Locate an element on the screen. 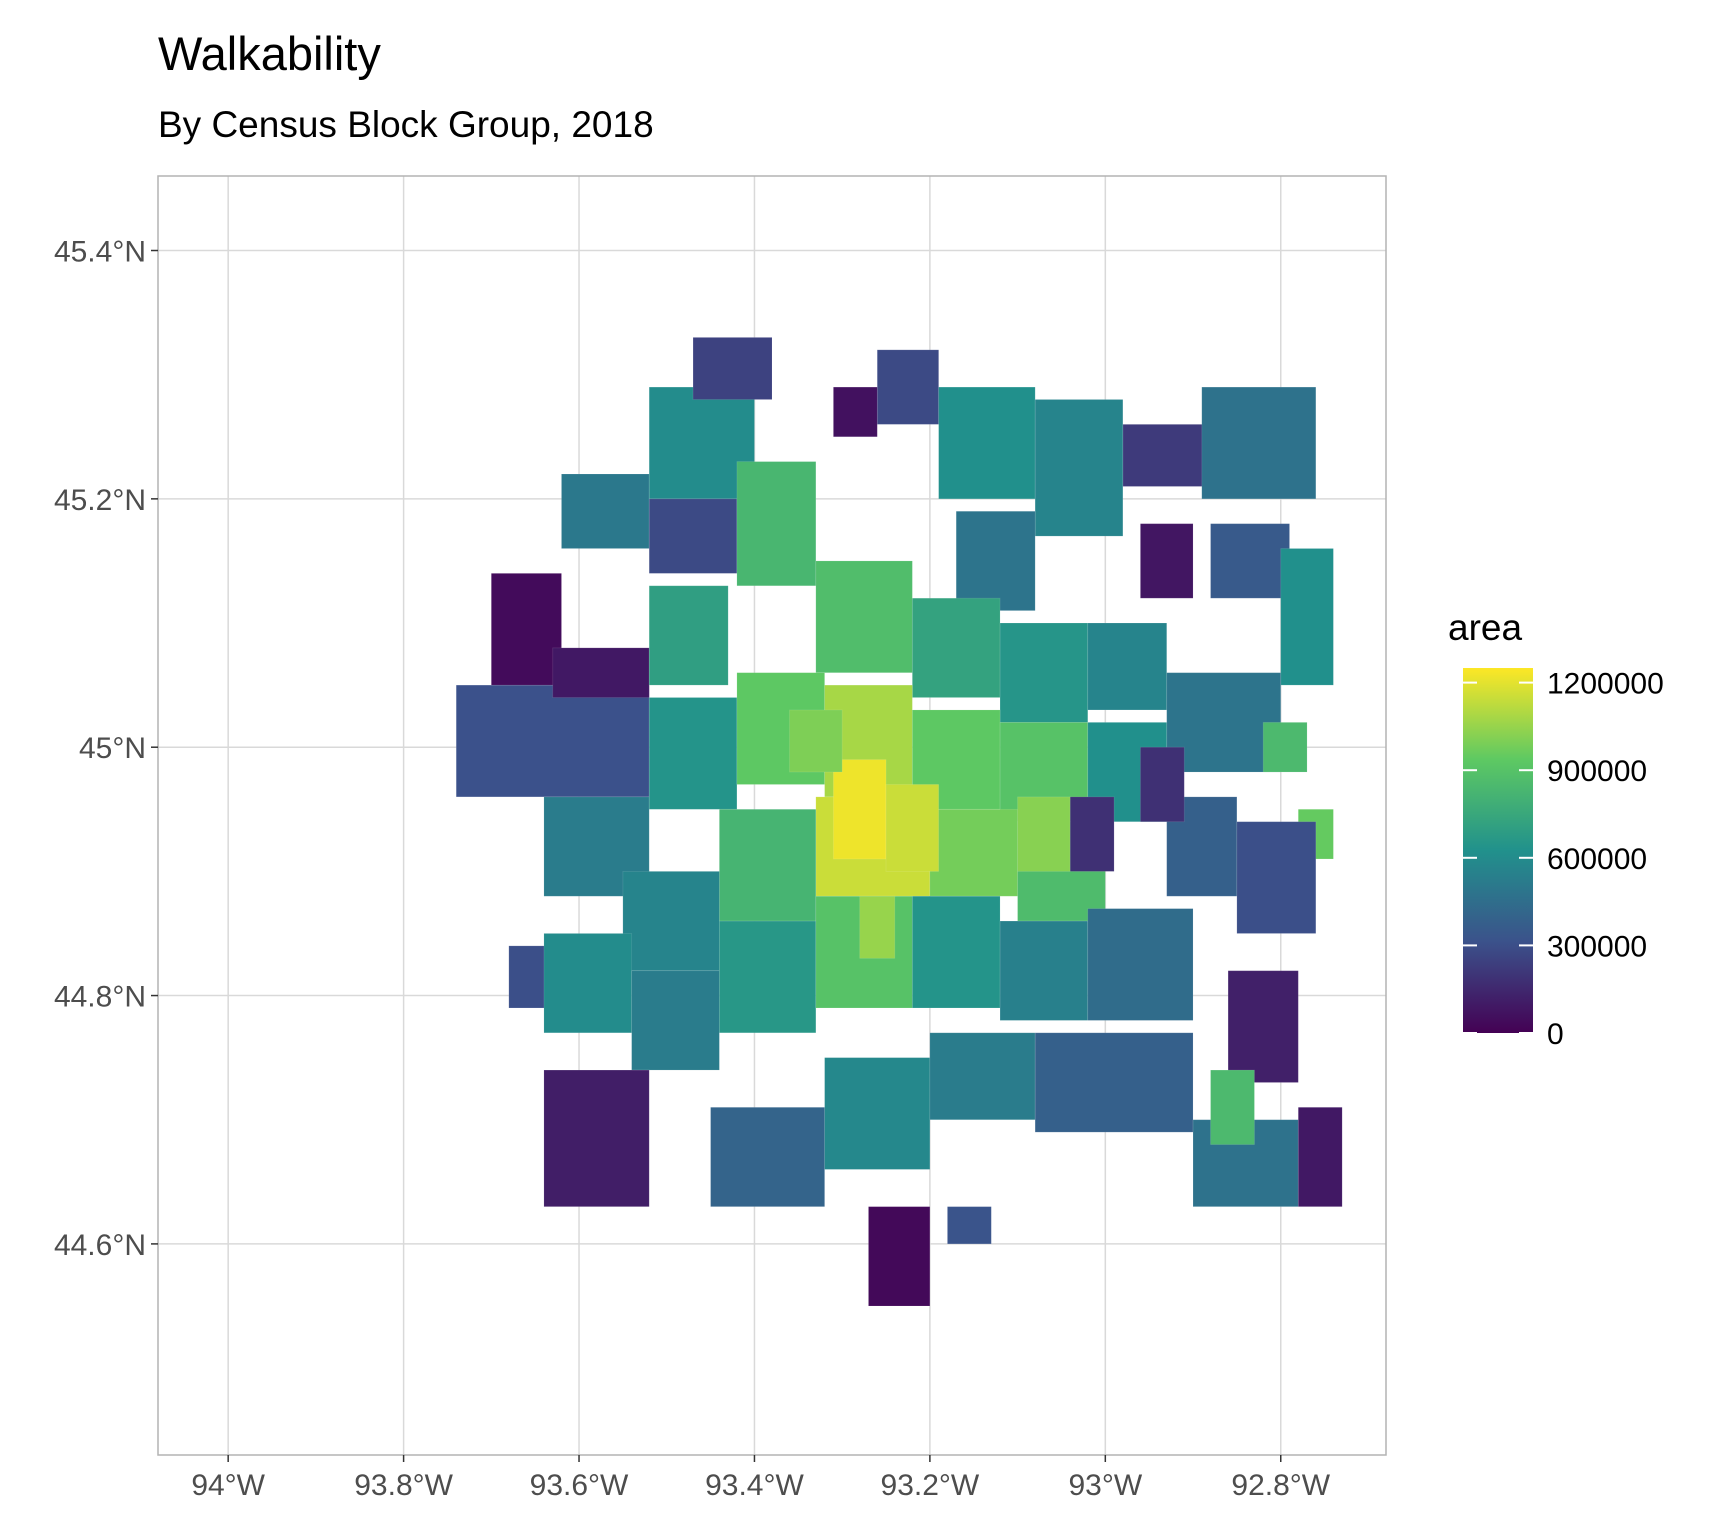 Image resolution: width=1724 pixels, height=1533 pixels. x-tick-label: 92.8°W is located at coordinates (1280, 1485).